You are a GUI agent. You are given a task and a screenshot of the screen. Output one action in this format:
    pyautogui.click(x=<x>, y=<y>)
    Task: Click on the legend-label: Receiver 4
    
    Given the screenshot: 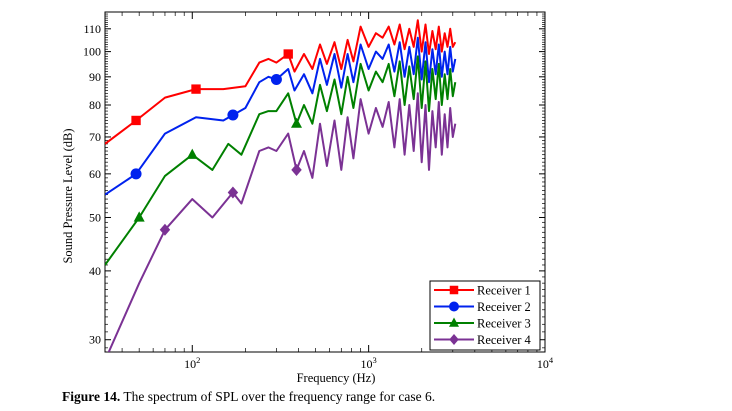 What is the action you would take?
    pyautogui.click(x=504, y=340)
    